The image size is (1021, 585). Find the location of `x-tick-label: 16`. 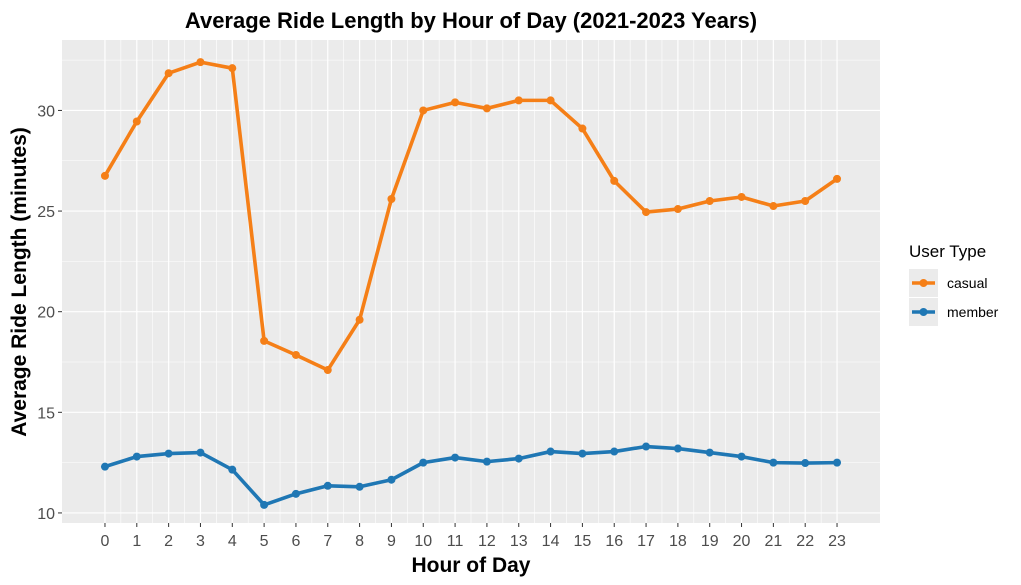

x-tick-label: 16 is located at coordinates (614, 541).